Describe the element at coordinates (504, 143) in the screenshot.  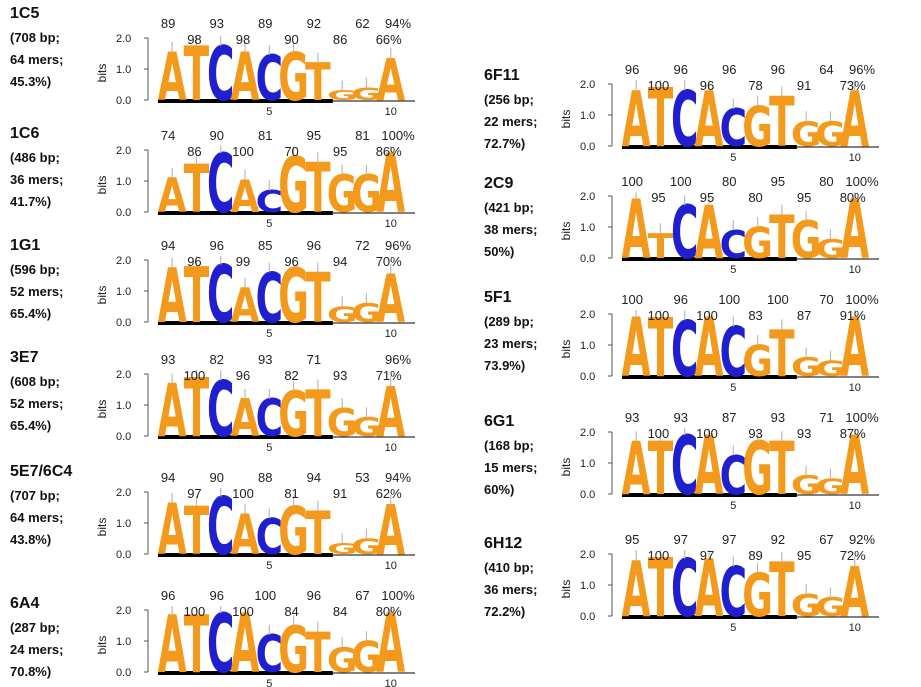
I see `logo-info-line: 72.7%)` at that location.